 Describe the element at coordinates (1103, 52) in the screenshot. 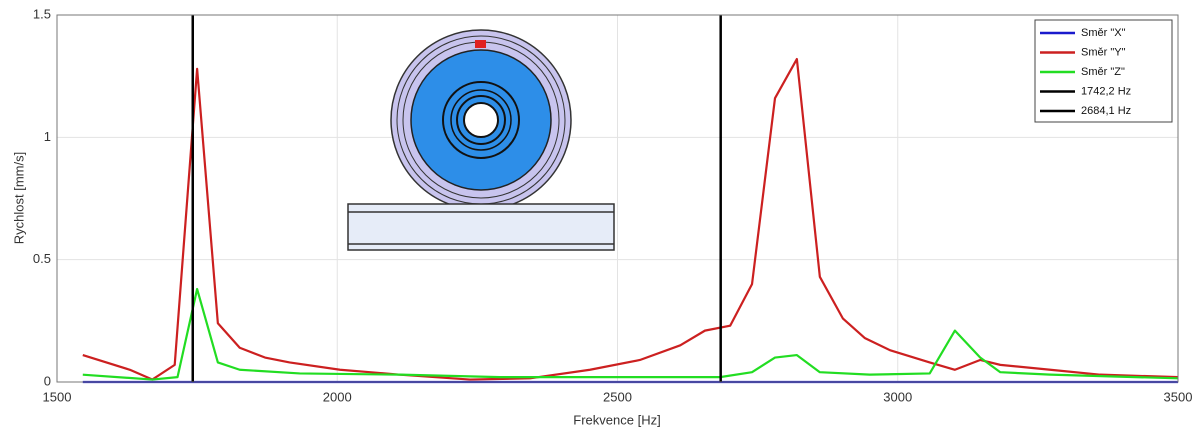

I see `legend-label: Směr "Y"` at that location.